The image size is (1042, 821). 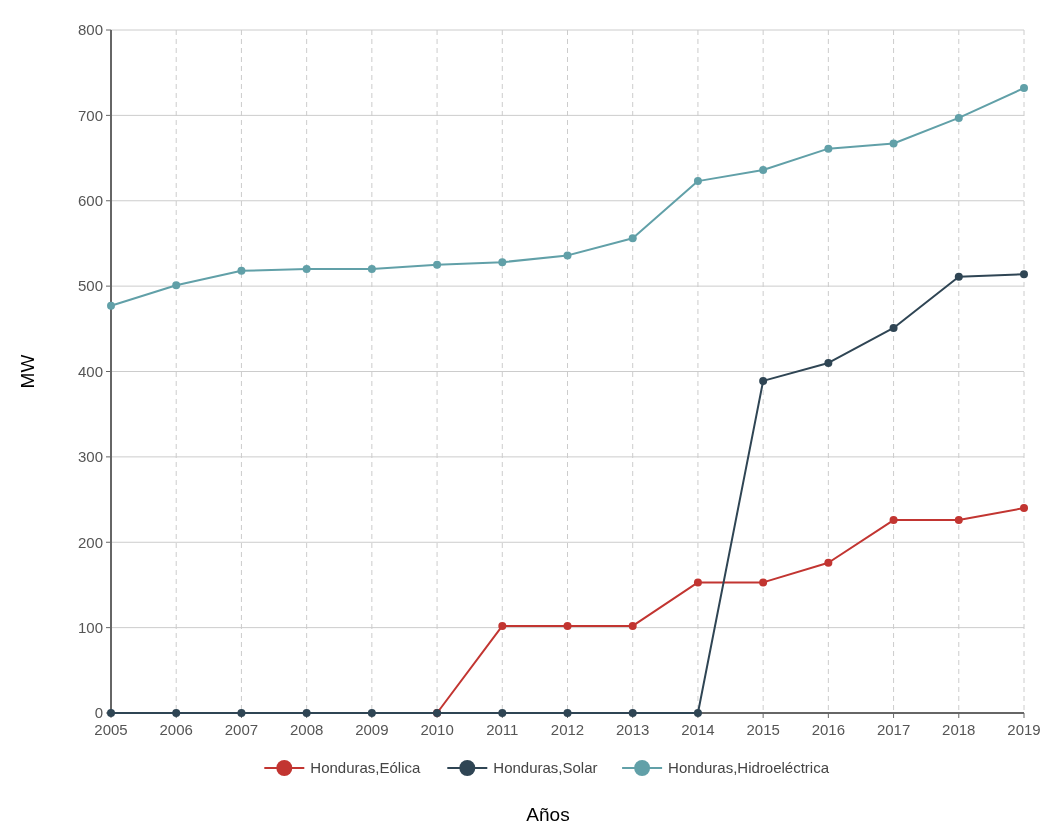 What do you see at coordinates (90, 286) in the screenshot?
I see `y-tick-label: 500` at bounding box center [90, 286].